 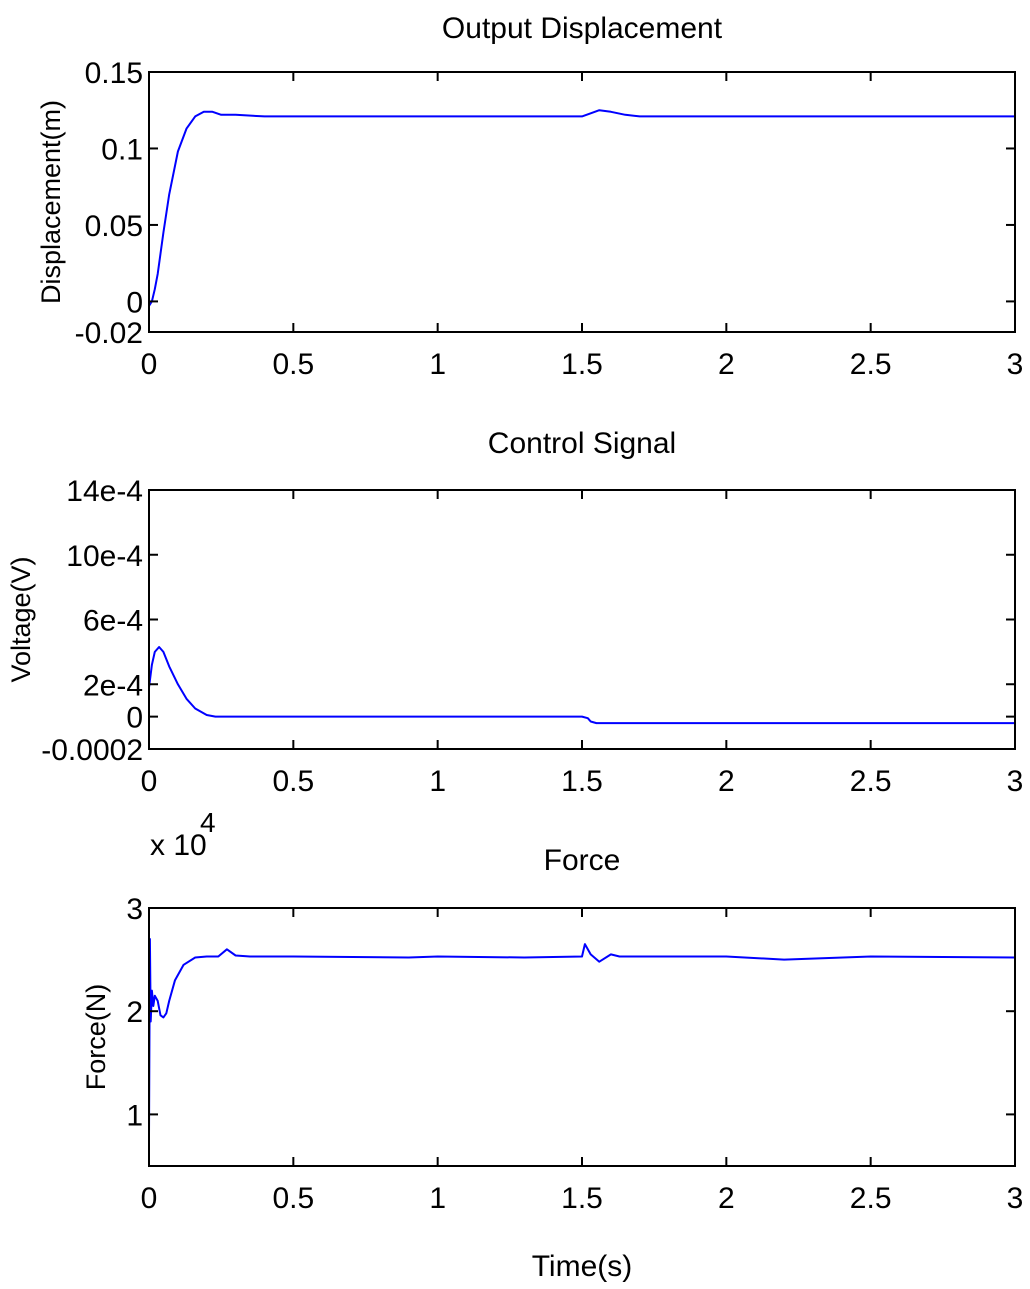 I want to click on y-tick-label: 1, so click(x=134, y=1115).